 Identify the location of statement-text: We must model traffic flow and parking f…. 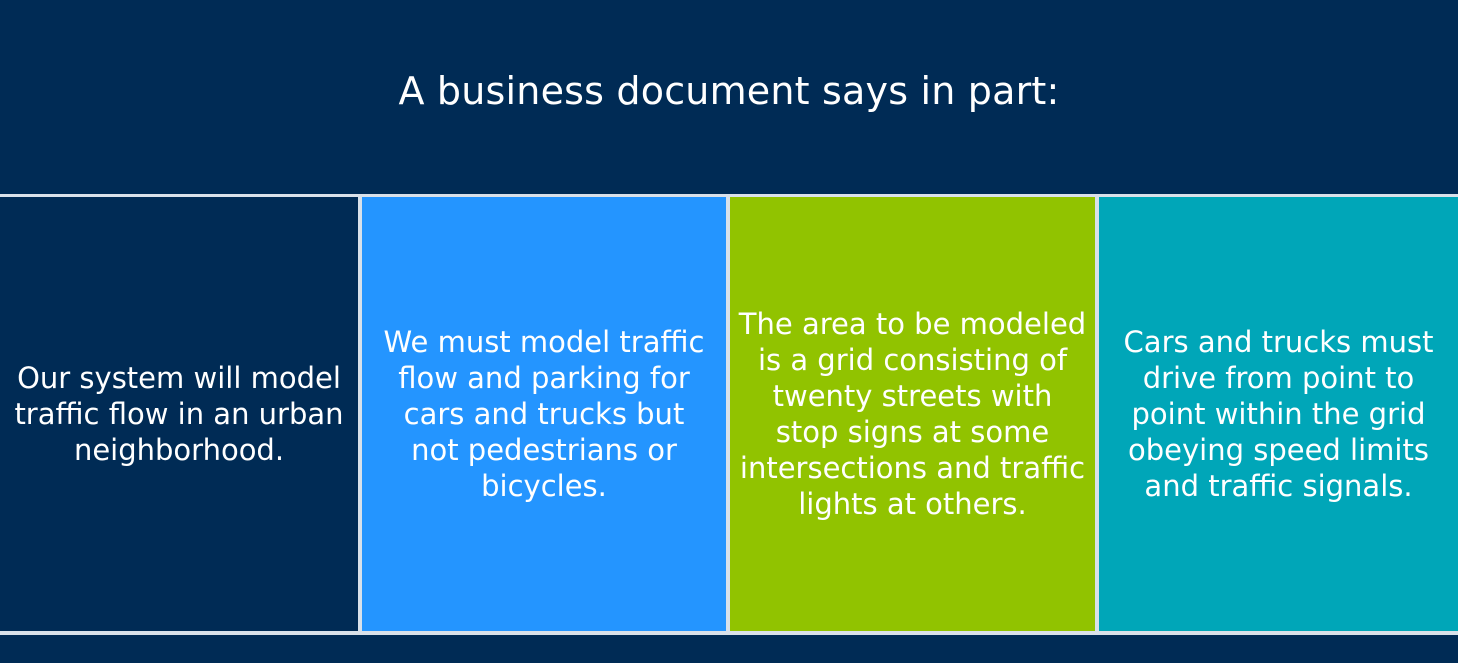
(544, 414).